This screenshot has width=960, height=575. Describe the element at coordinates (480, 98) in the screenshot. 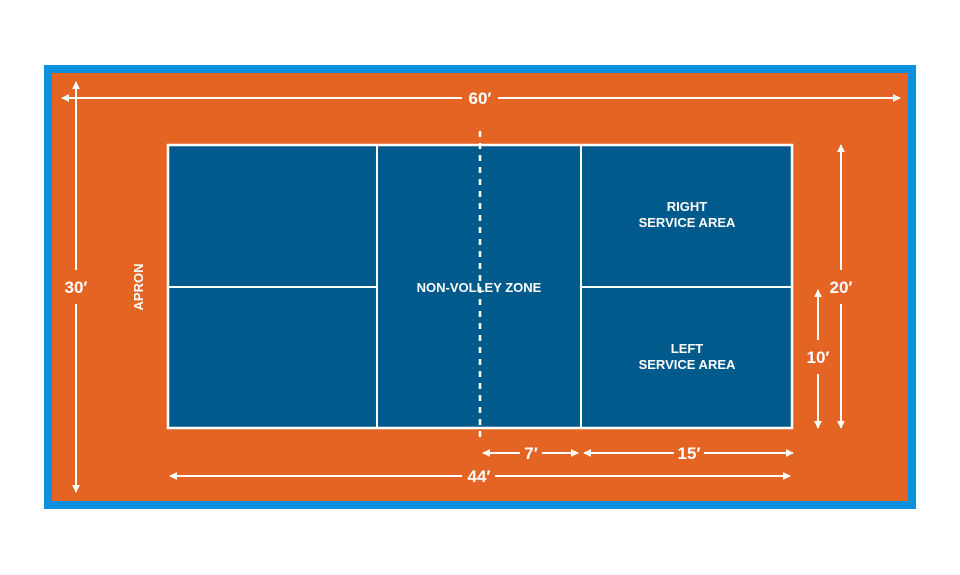

I see `dim-60: 60′` at that location.